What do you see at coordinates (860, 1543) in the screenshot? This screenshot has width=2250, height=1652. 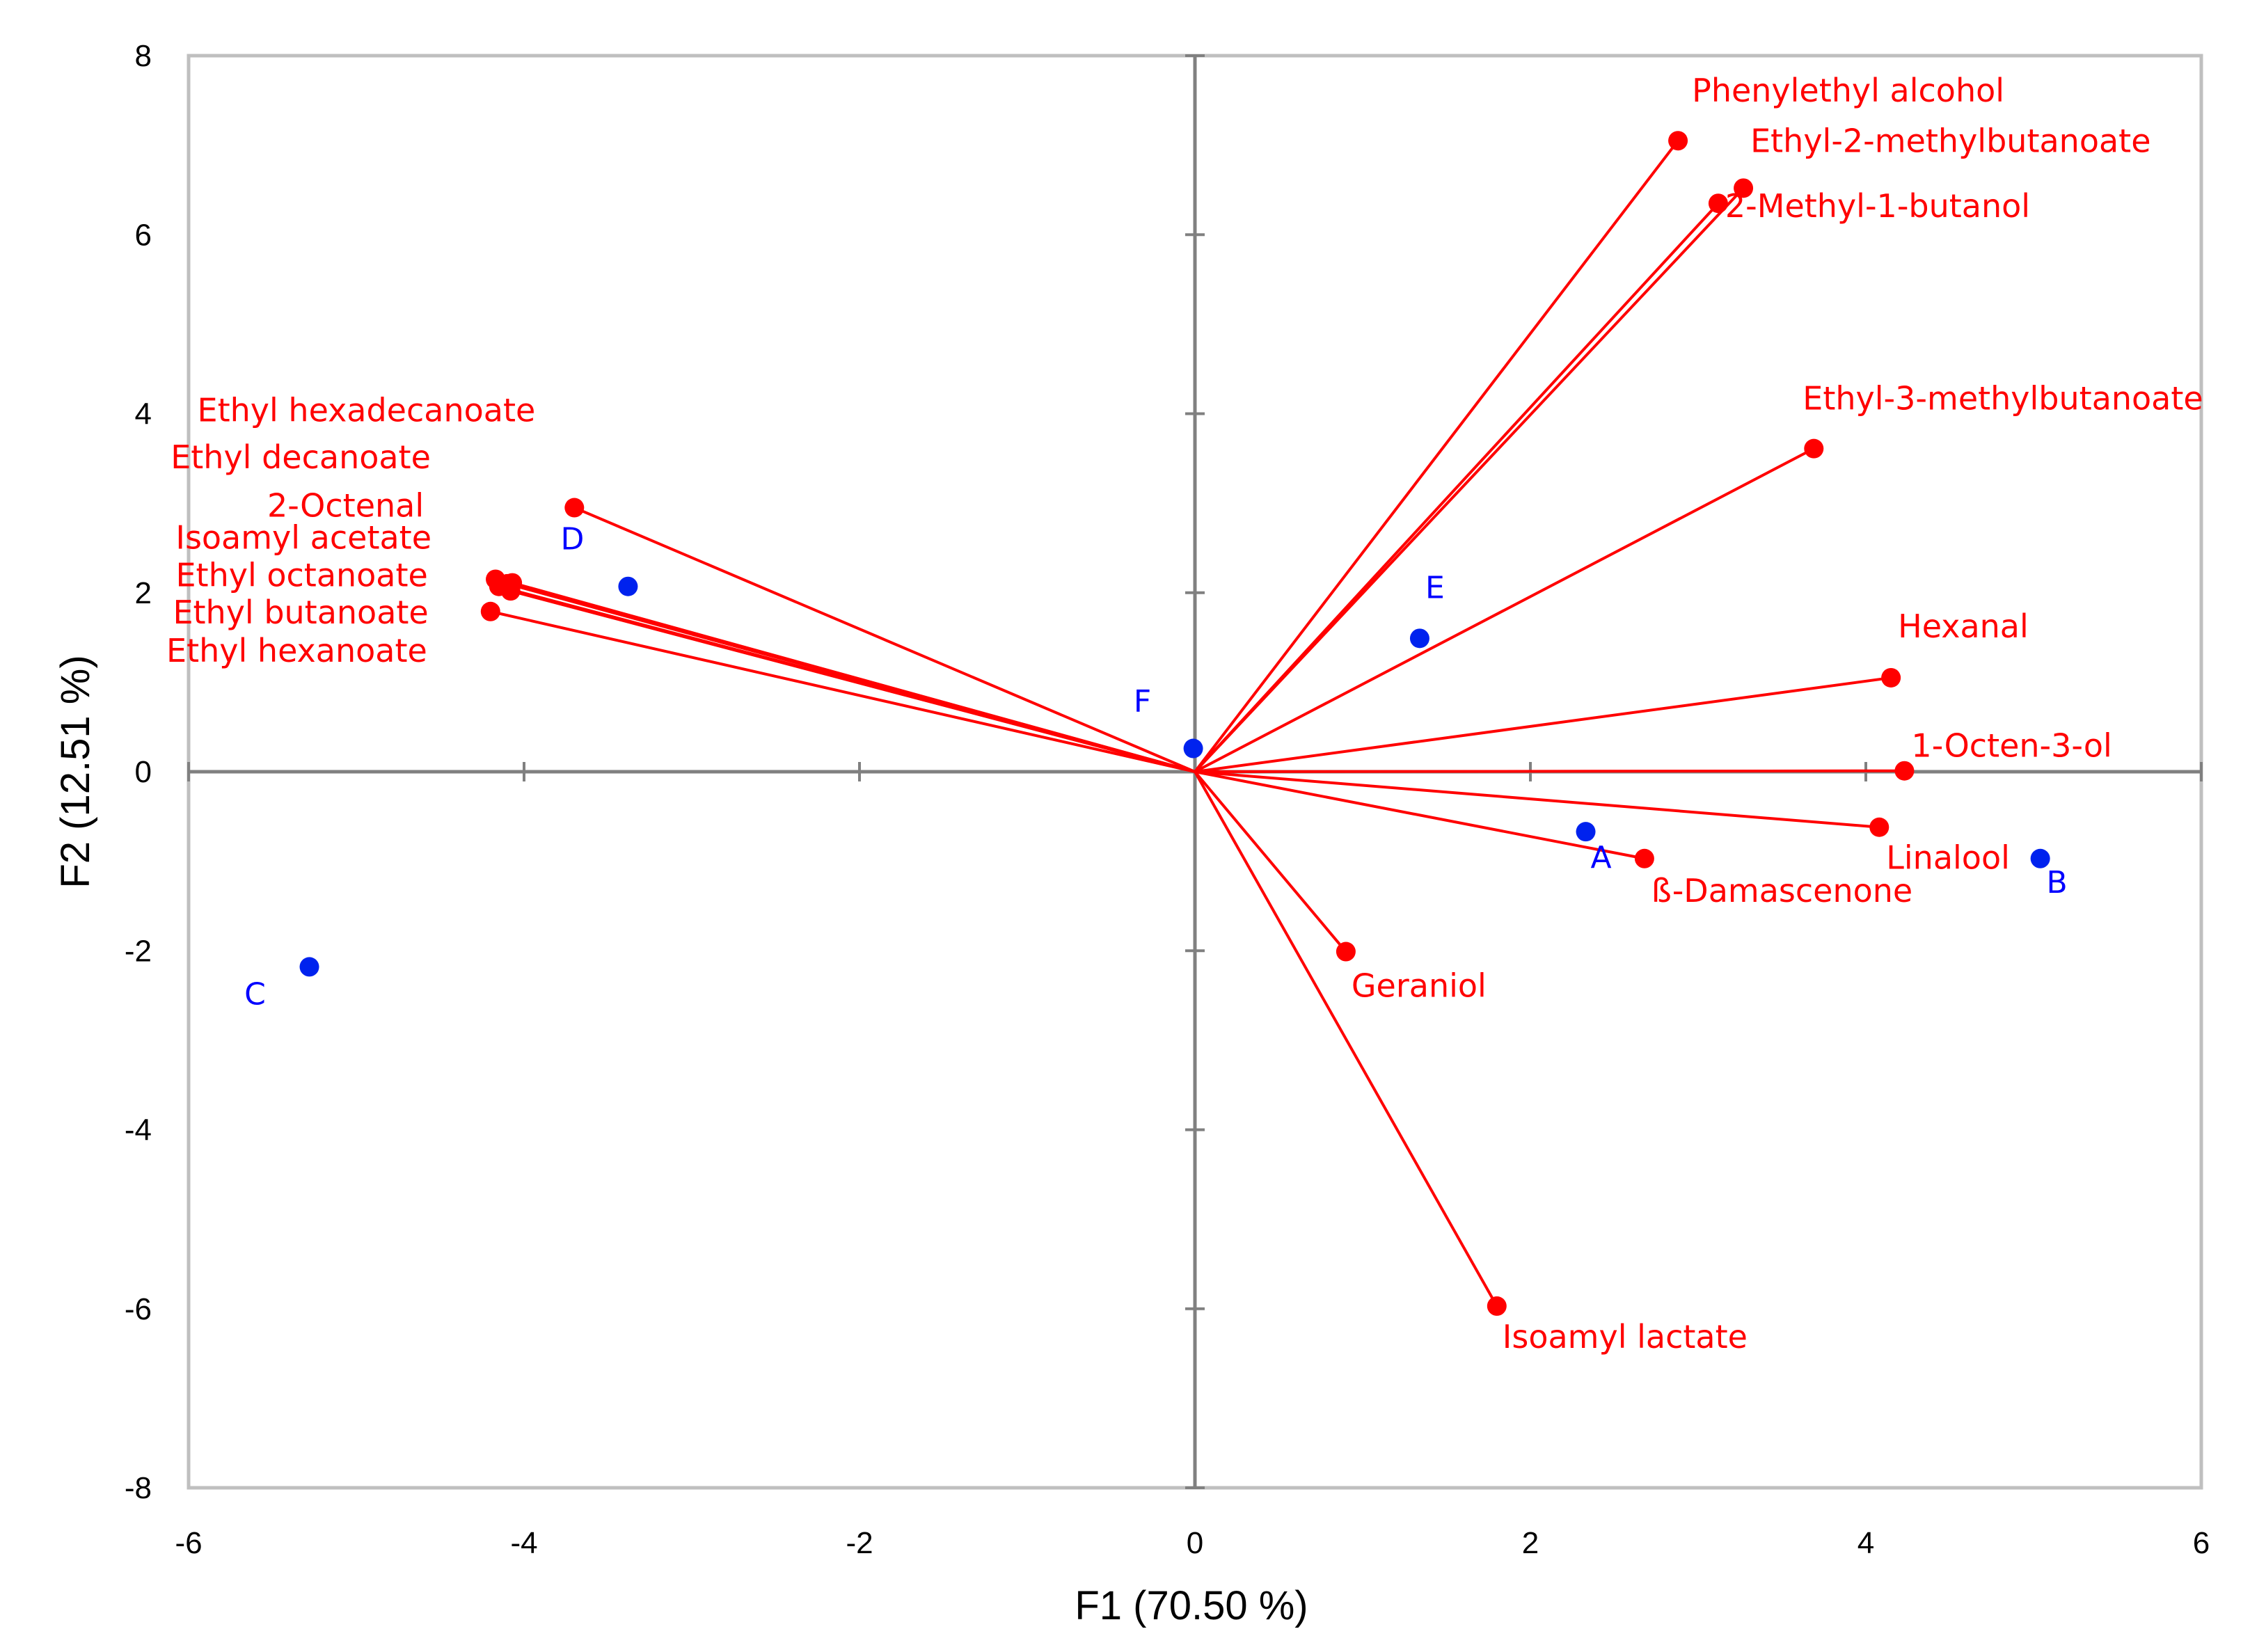 I see `x-tick-label: -2` at bounding box center [860, 1543].